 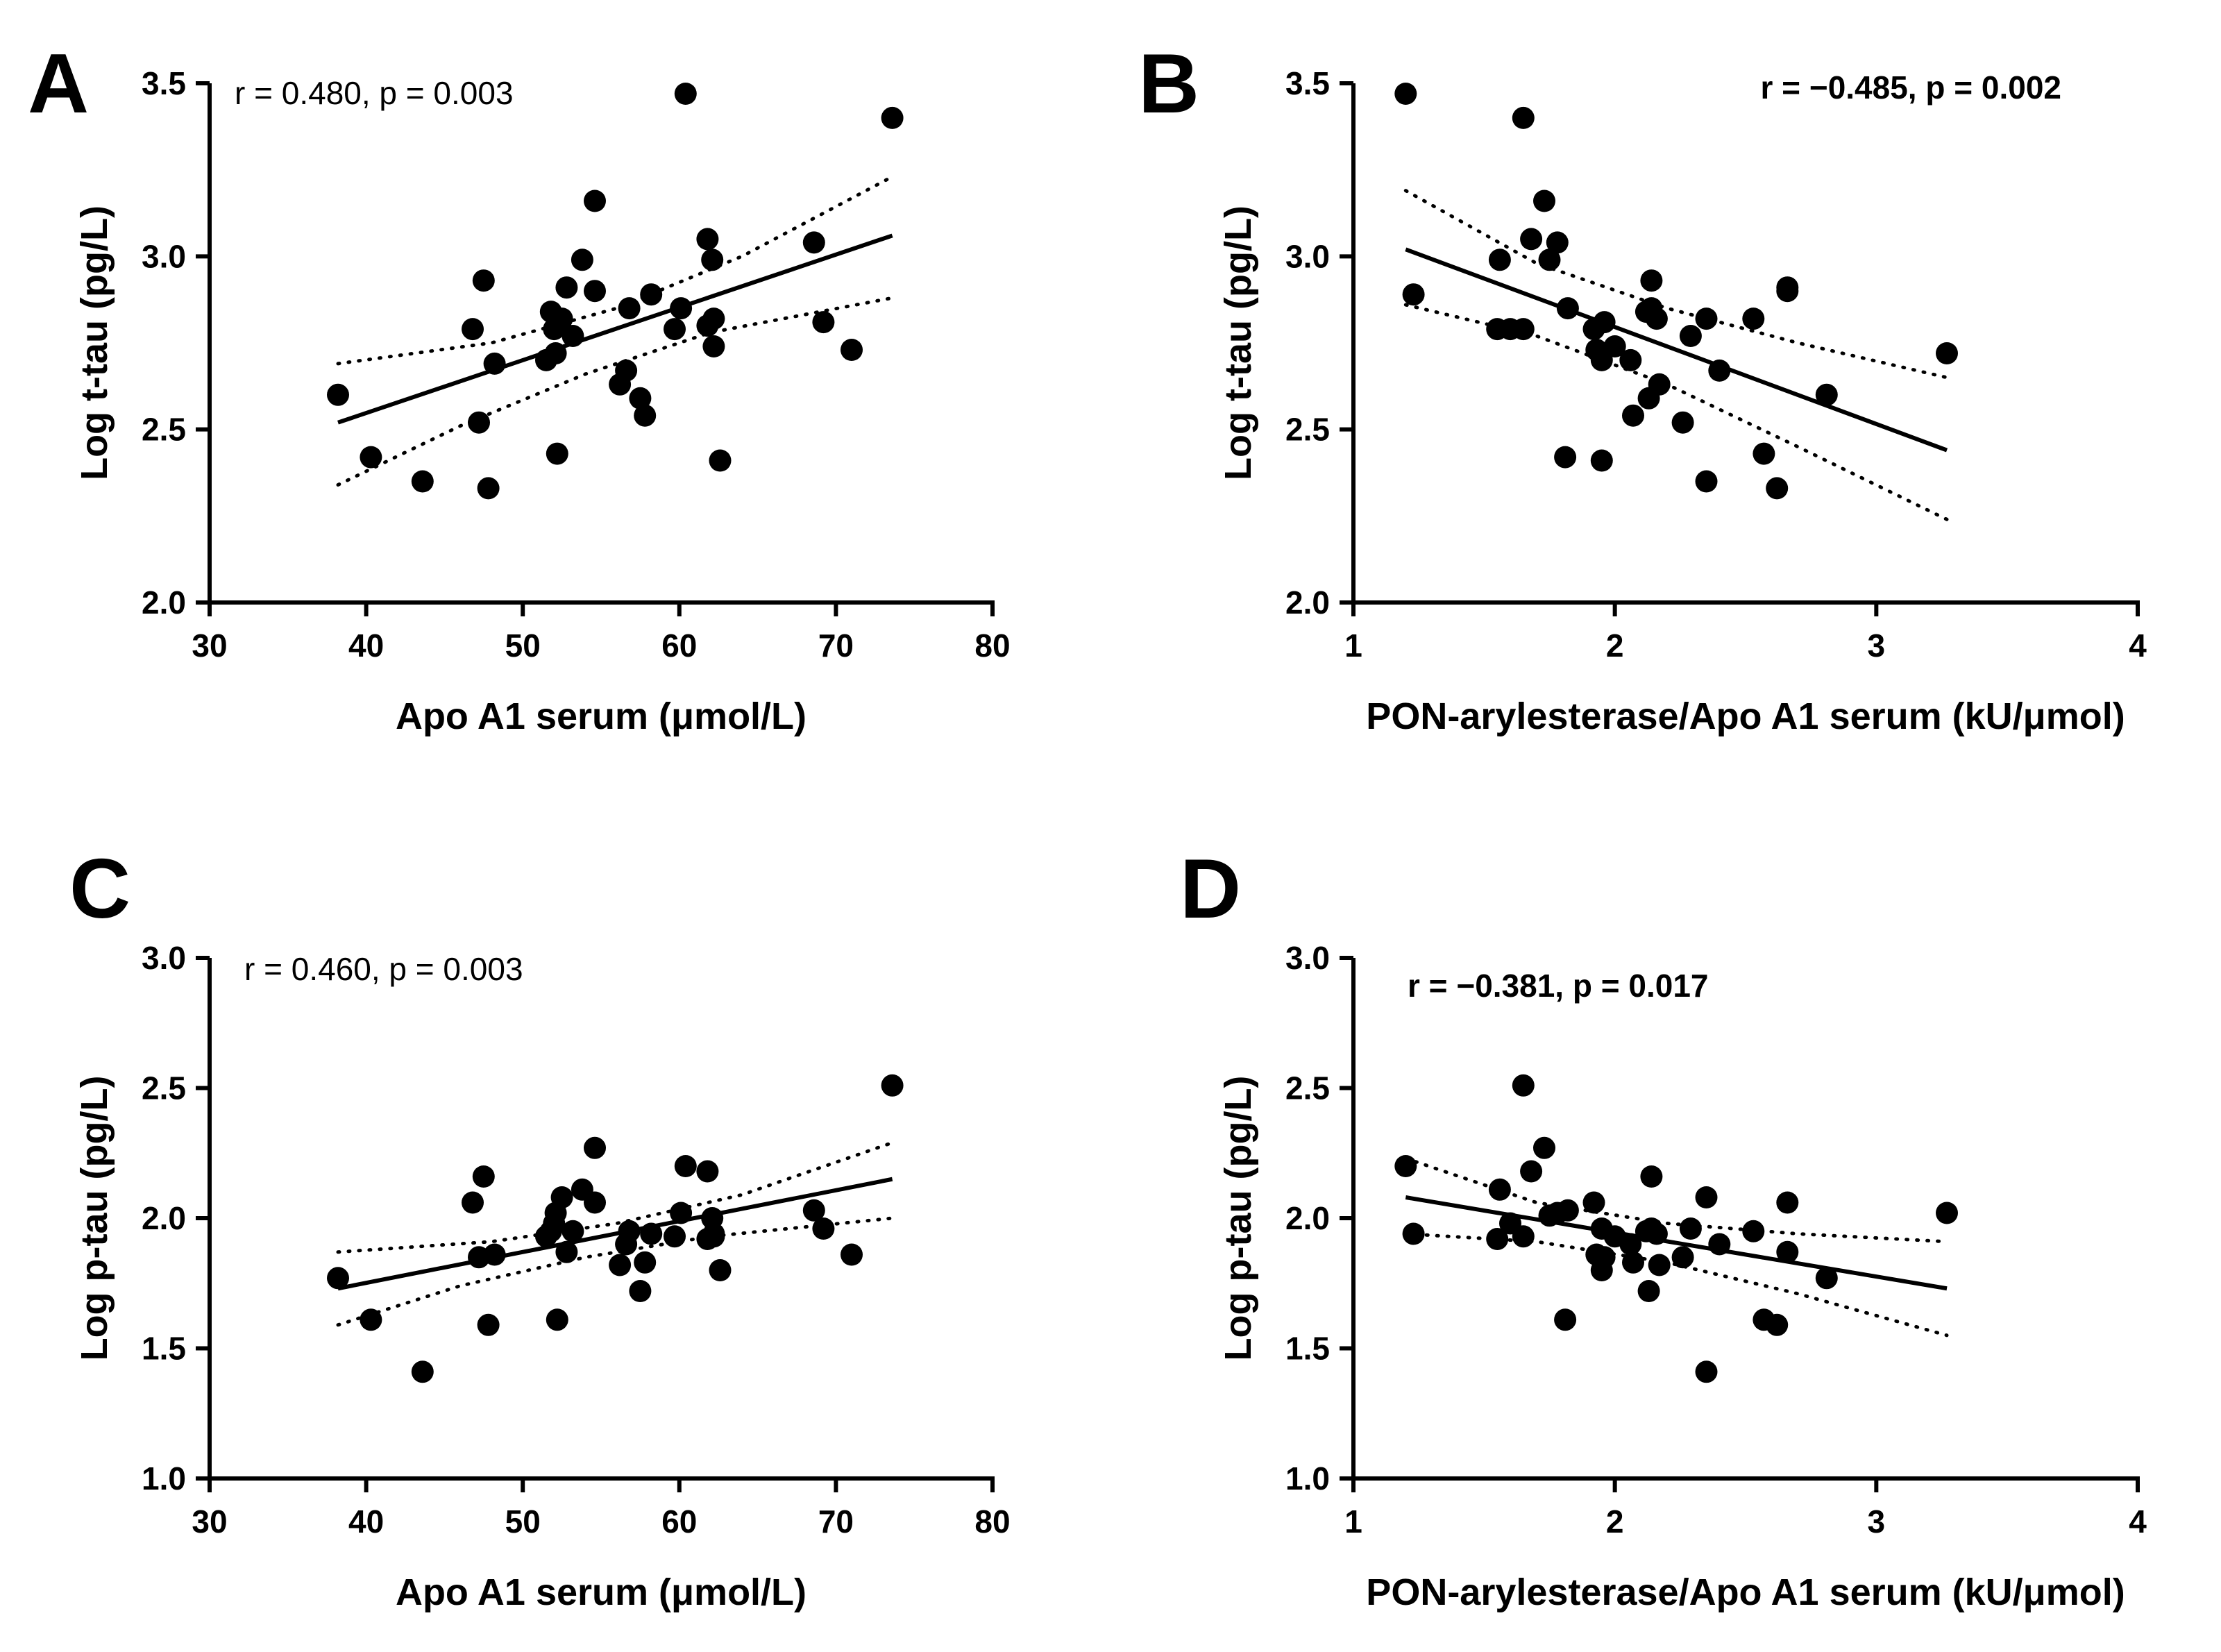 I want to click on panel-c-x-tick-label: 50, so click(x=523, y=1521).